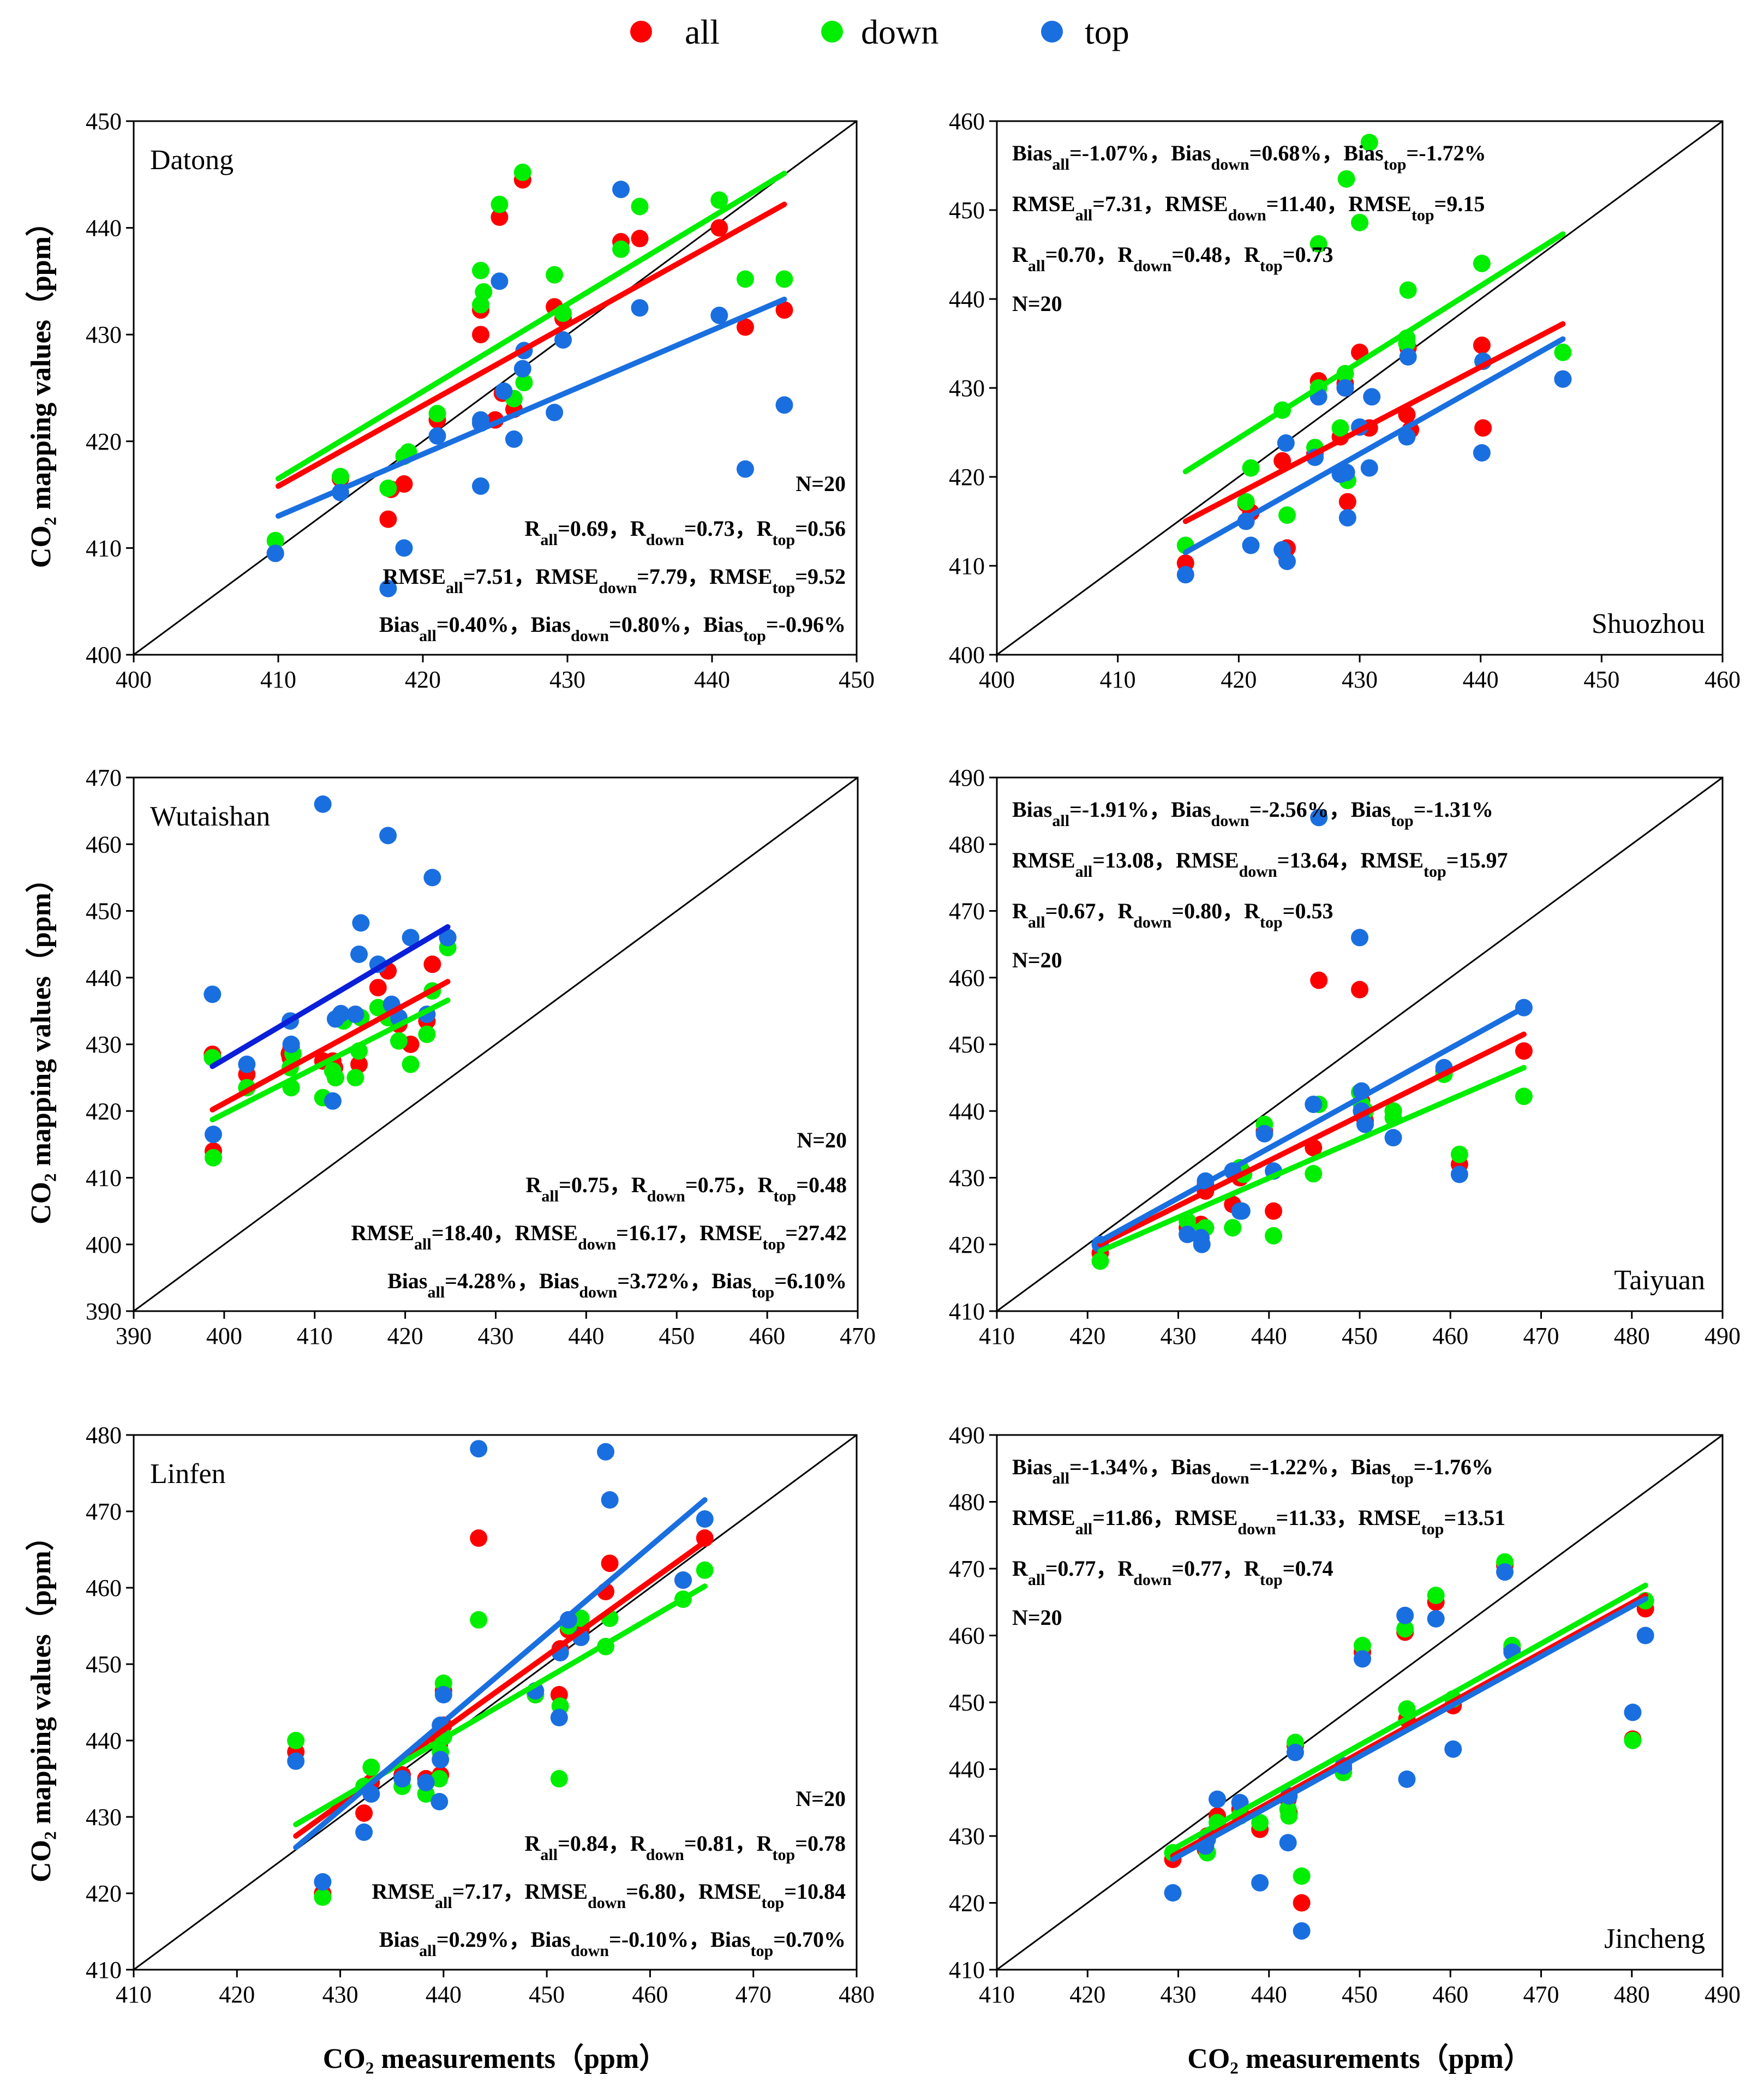 This screenshot has width=1764, height=2093. What do you see at coordinates (134, 1336) in the screenshot?
I see `x-tick-label: 390` at bounding box center [134, 1336].